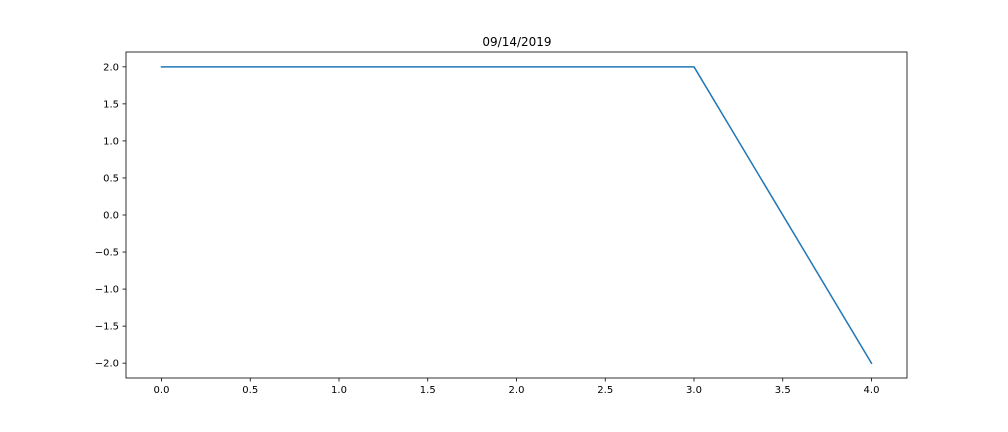  What do you see at coordinates (107, 327) in the screenshot?
I see `y-tick-label: −1.5` at bounding box center [107, 327].